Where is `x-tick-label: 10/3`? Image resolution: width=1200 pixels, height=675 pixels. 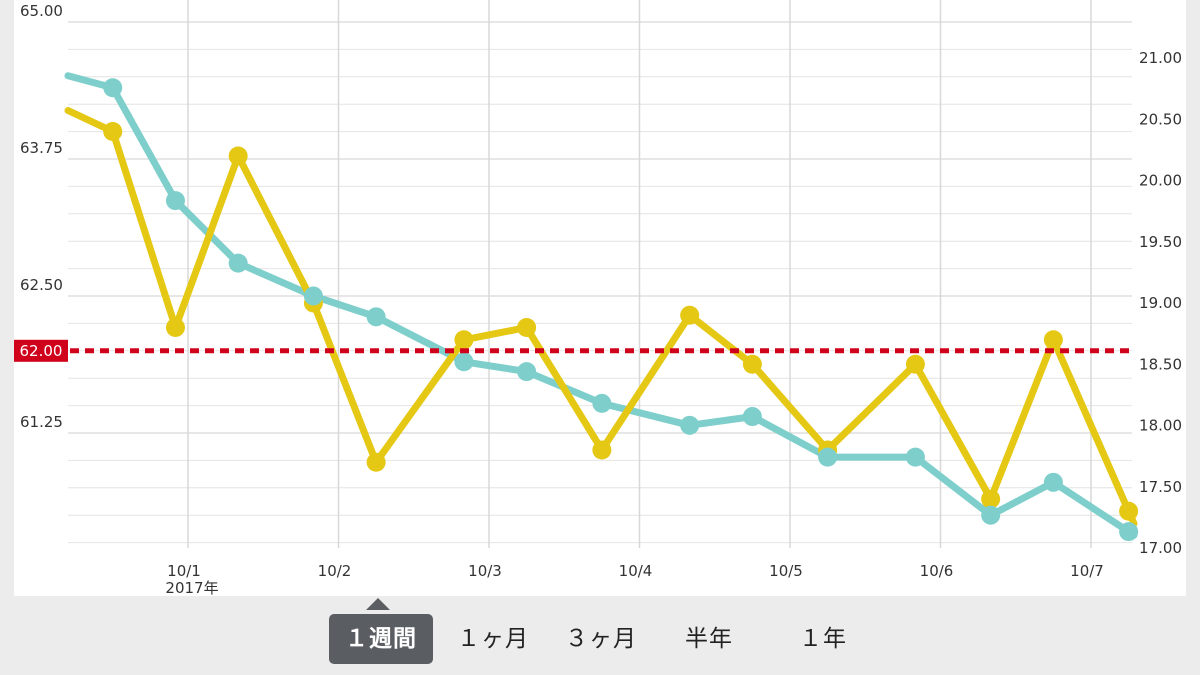
x-tick-label: 10/3 is located at coordinates (485, 571).